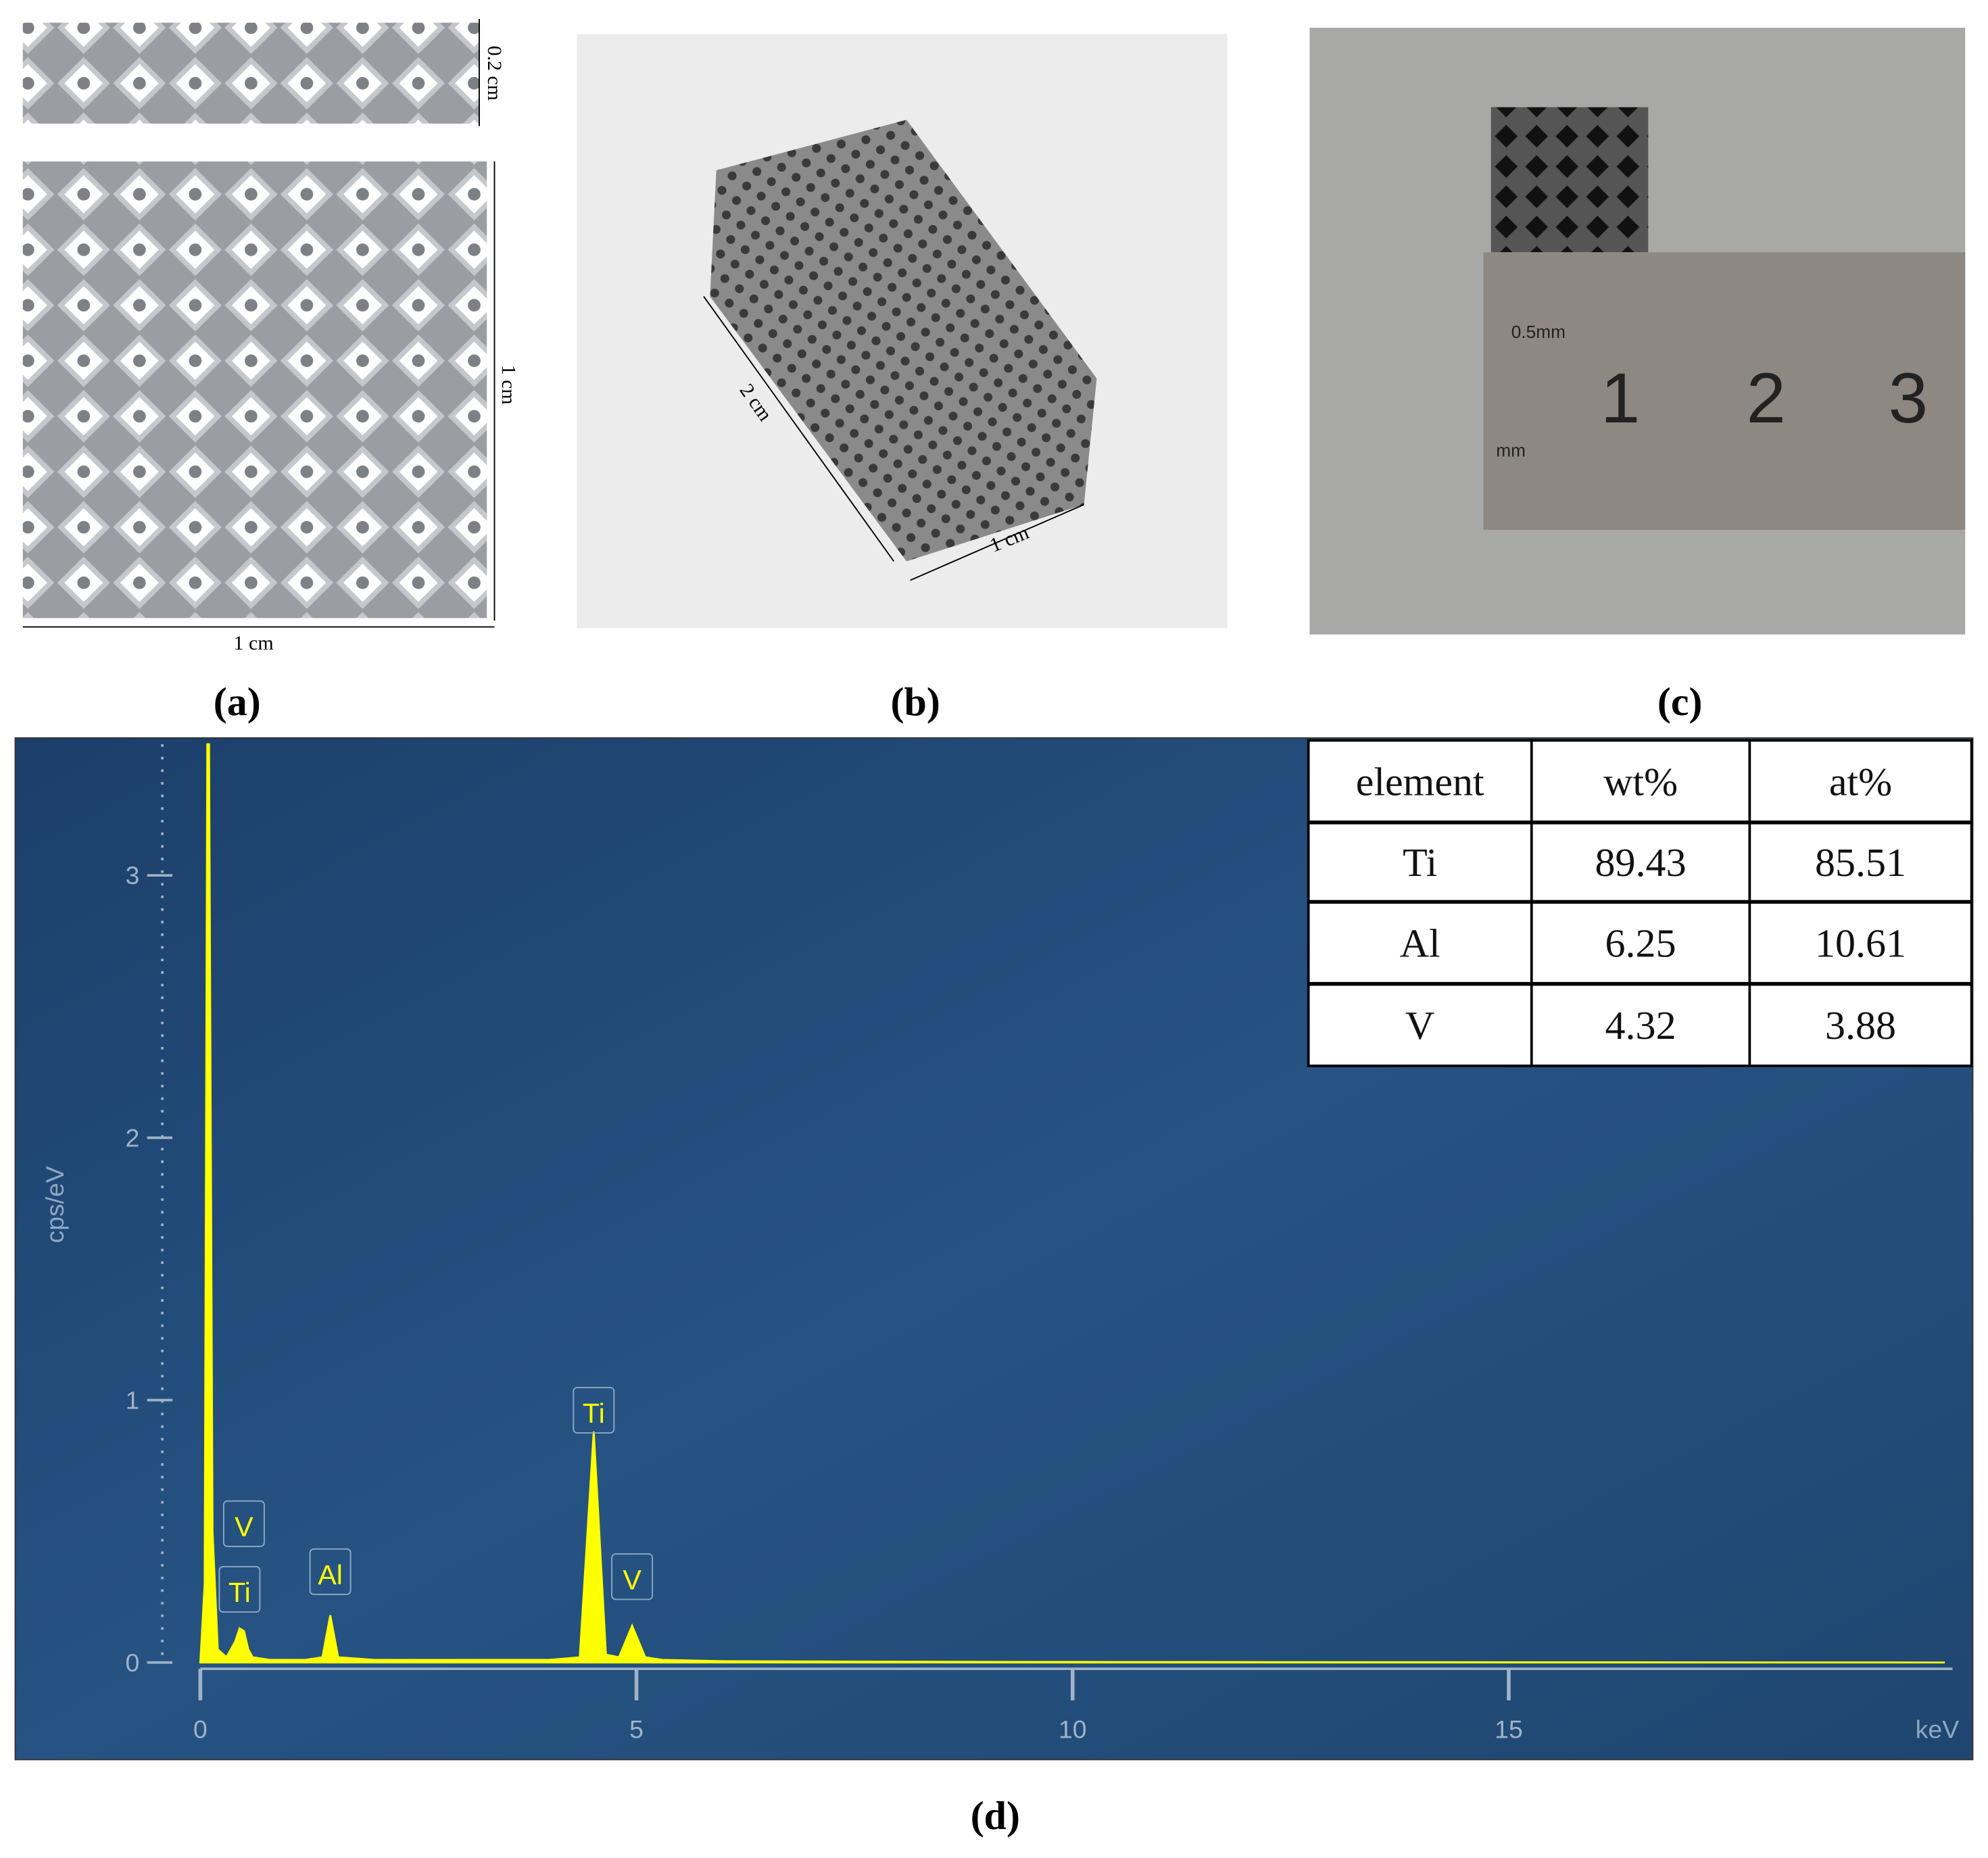  Describe the element at coordinates (1860, 1026) in the screenshot. I see `table-cell: 3.88` at that location.